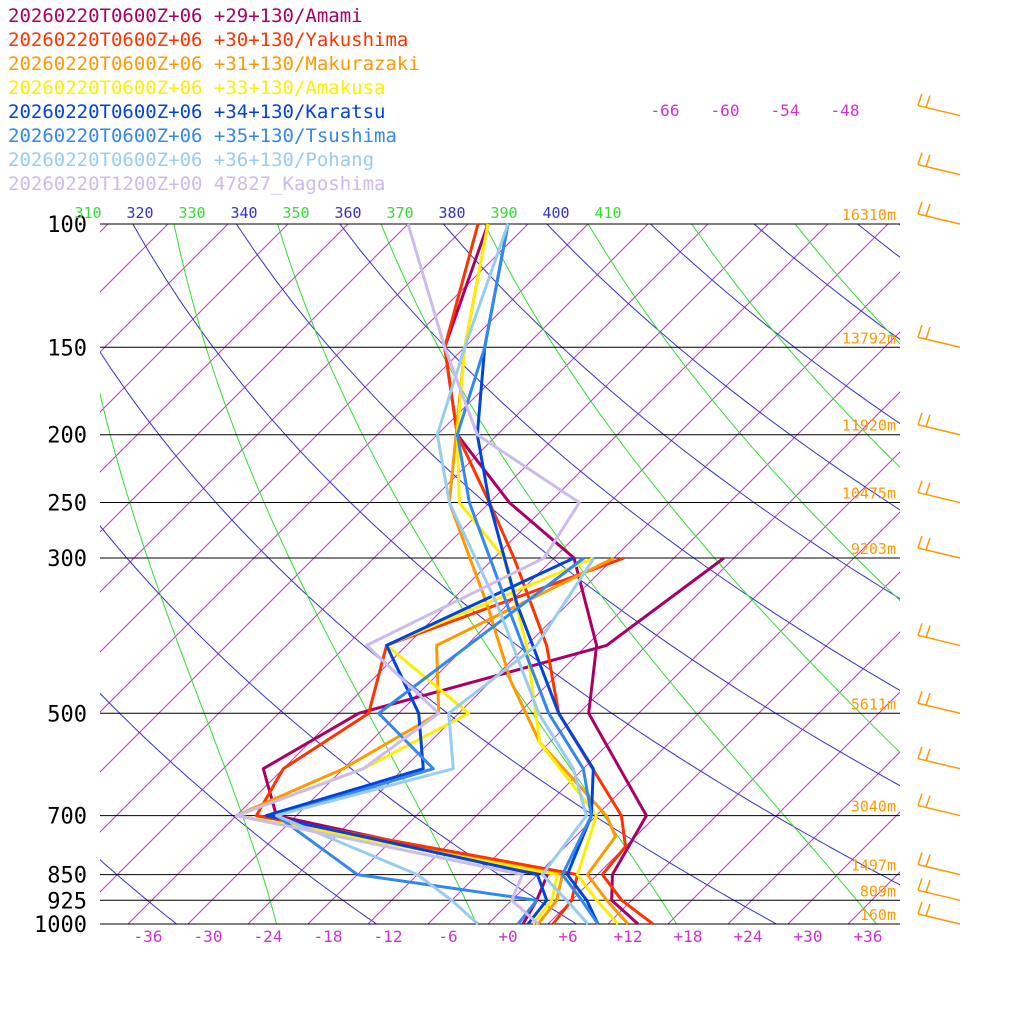 The width and height of the screenshot is (1024, 1024). What do you see at coordinates (67, 504) in the screenshot?
I see `pressure-label: 250` at bounding box center [67, 504].